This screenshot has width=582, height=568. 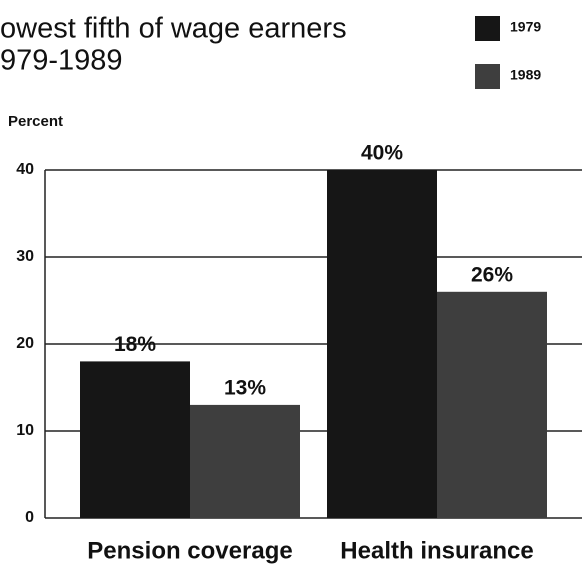 I want to click on y-tick-label: 10, so click(x=25, y=430).